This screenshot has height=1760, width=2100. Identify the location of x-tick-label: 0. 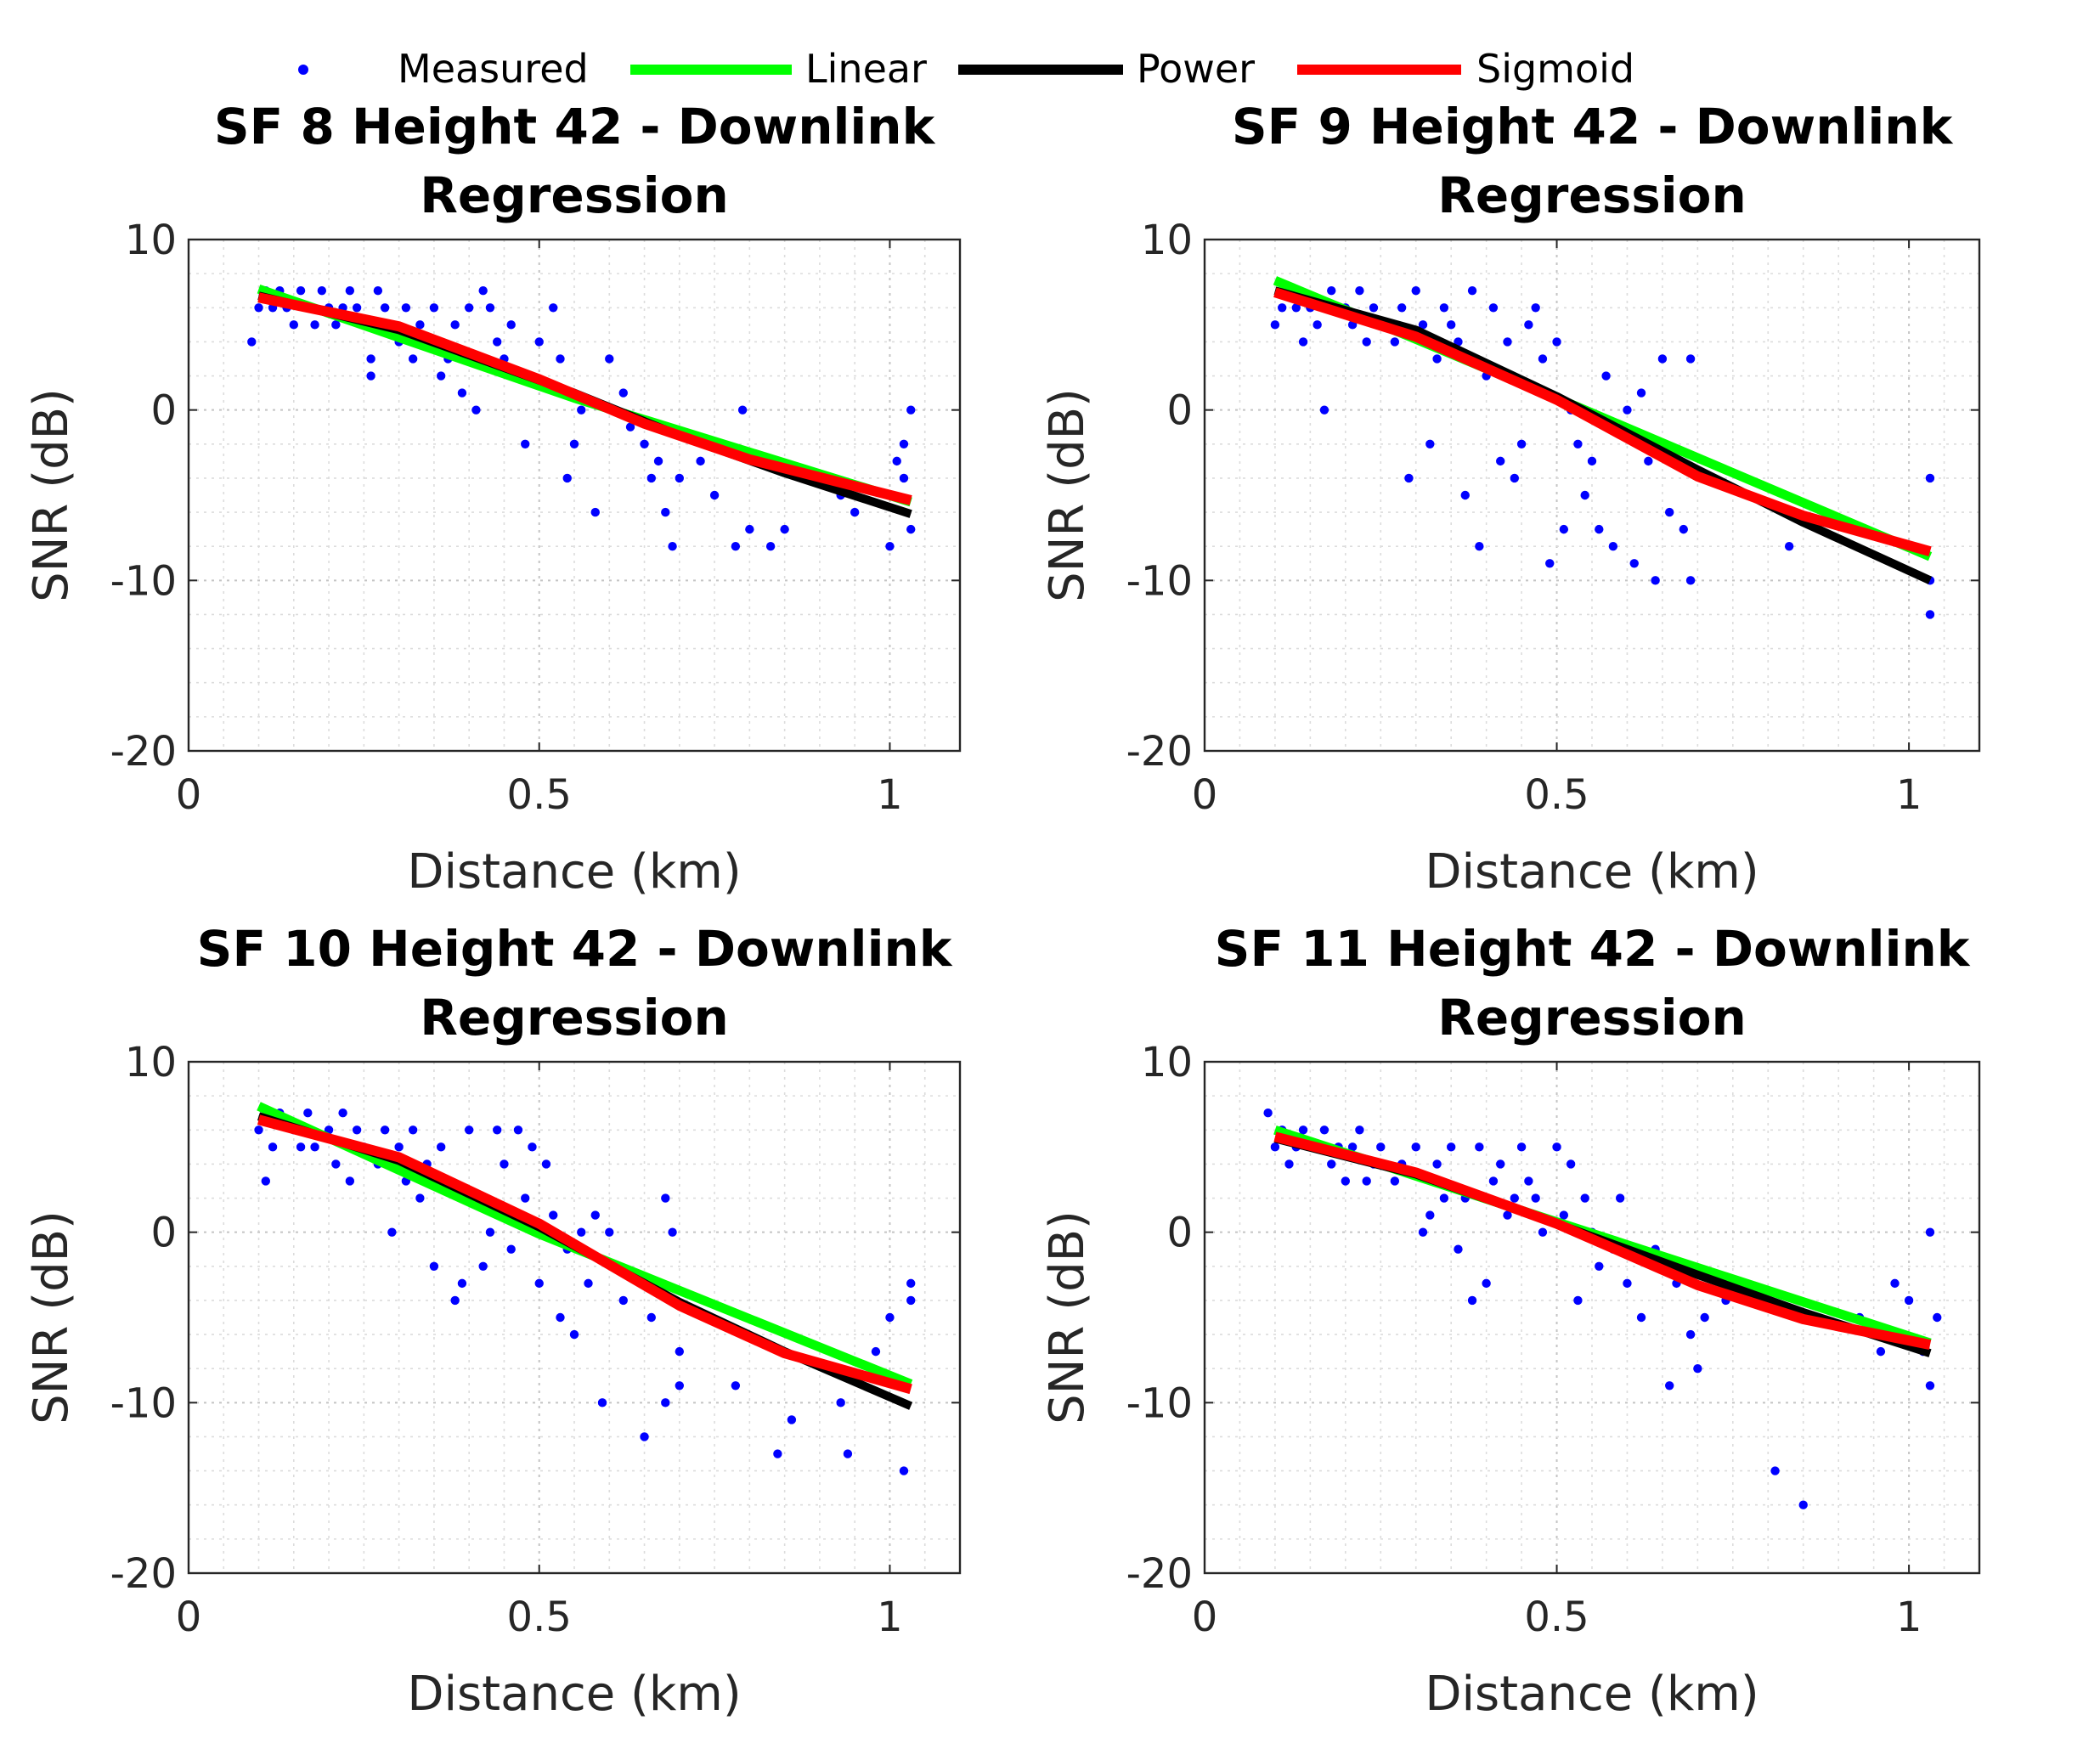
(189, 795).